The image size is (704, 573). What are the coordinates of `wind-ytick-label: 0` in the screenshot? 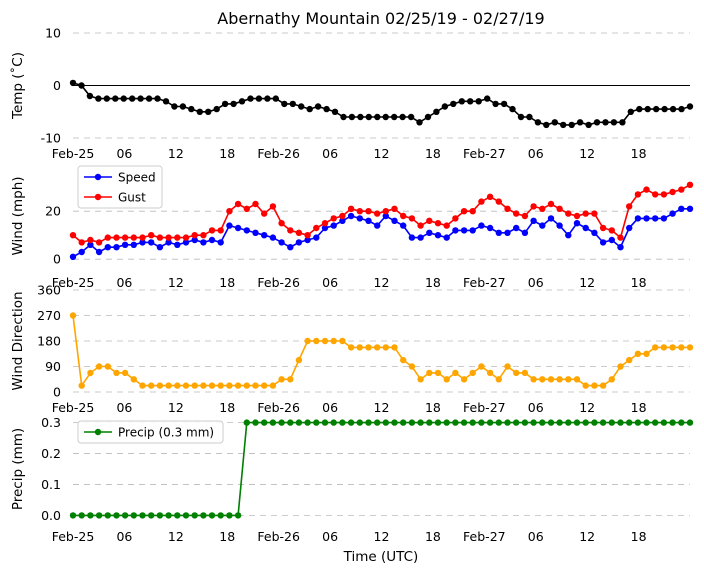 It's located at (57, 259).